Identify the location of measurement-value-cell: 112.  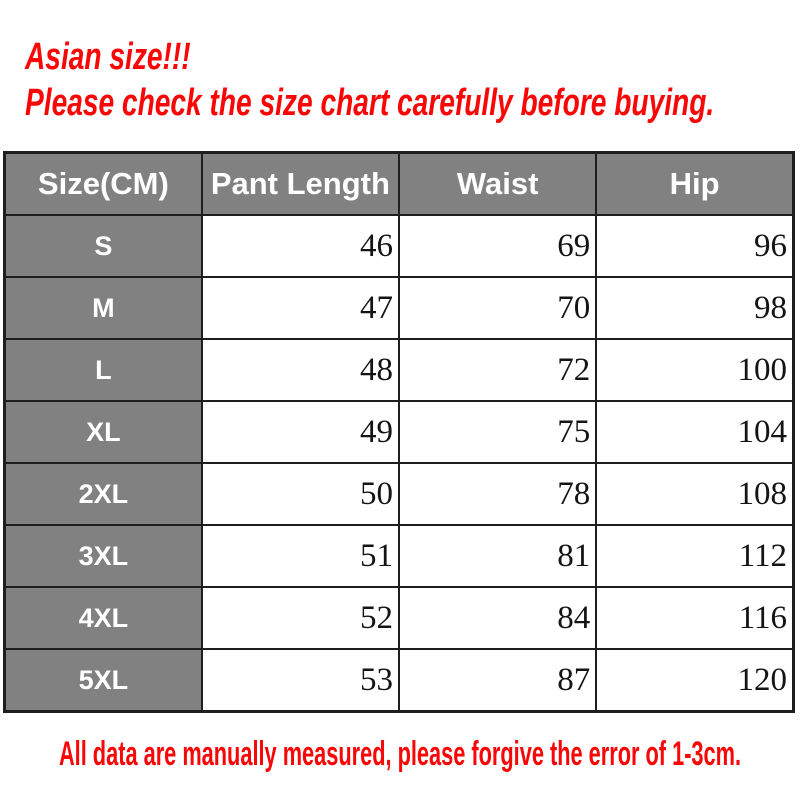
(695, 556).